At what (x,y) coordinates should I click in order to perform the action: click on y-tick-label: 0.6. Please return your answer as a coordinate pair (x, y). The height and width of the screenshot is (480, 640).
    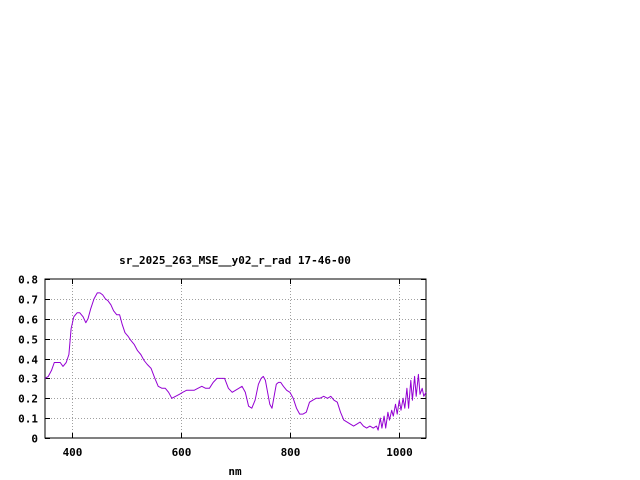
    Looking at the image, I should click on (28, 320).